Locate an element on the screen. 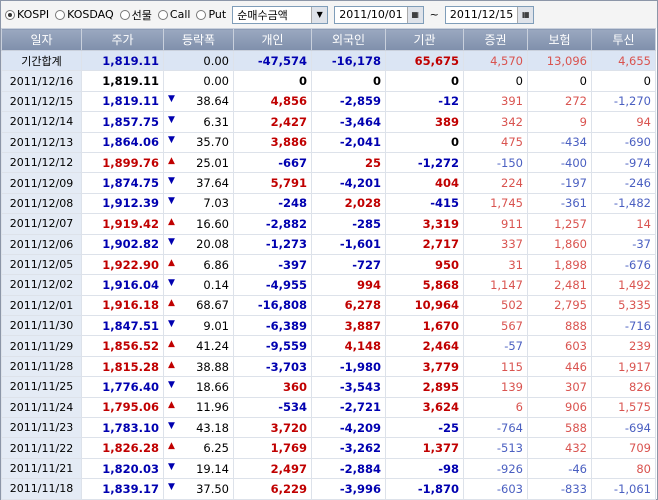 The width and height of the screenshot is (658, 500). radio-label: Put is located at coordinates (217, 14).